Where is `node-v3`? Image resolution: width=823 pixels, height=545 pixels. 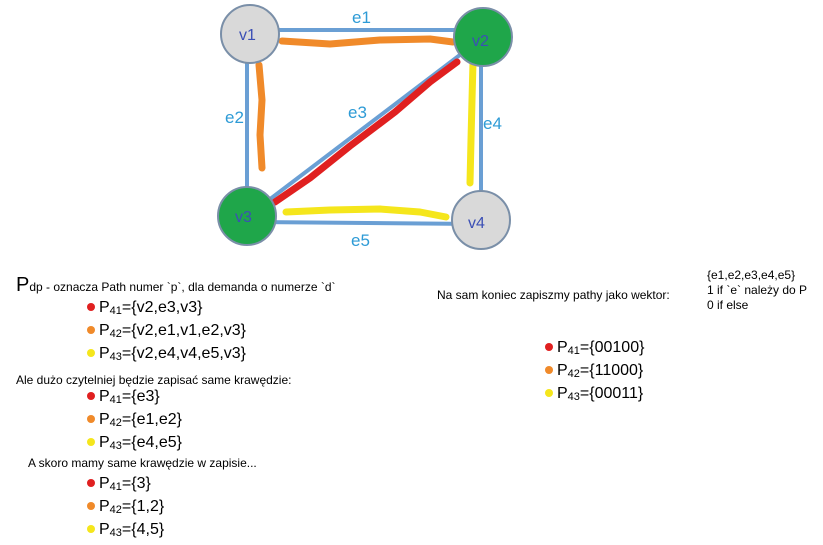 node-v3 is located at coordinates (247, 216).